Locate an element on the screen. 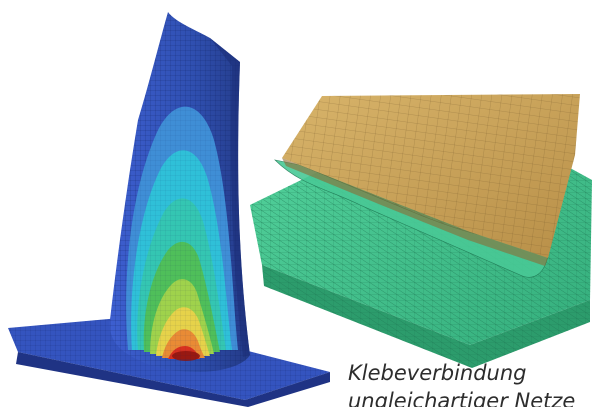 This screenshot has height=407, width=592. figure-caption: Klebeverbindung ungleichartiger Netze is located at coordinates (470, 383).